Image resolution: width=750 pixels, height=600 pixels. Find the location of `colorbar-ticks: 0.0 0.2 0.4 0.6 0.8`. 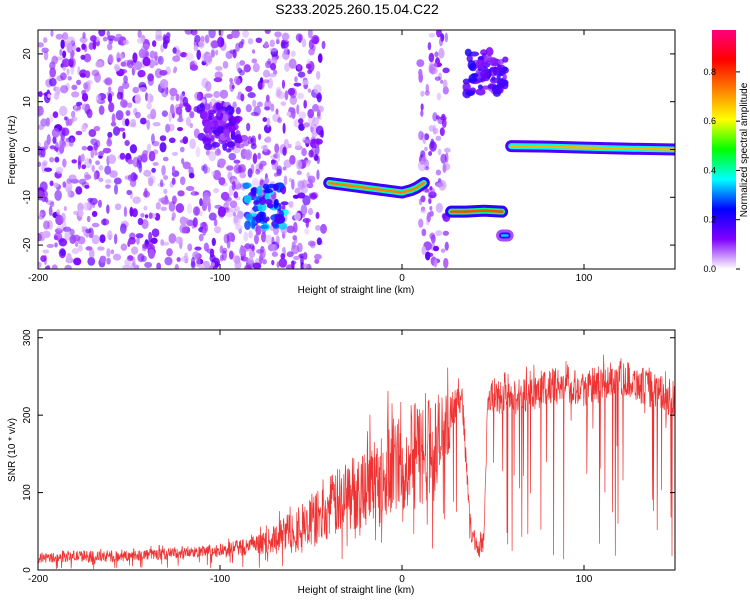

colorbar-ticks: 0.0 0.2 0.4 0.6 0.8 is located at coordinates (721, 170).